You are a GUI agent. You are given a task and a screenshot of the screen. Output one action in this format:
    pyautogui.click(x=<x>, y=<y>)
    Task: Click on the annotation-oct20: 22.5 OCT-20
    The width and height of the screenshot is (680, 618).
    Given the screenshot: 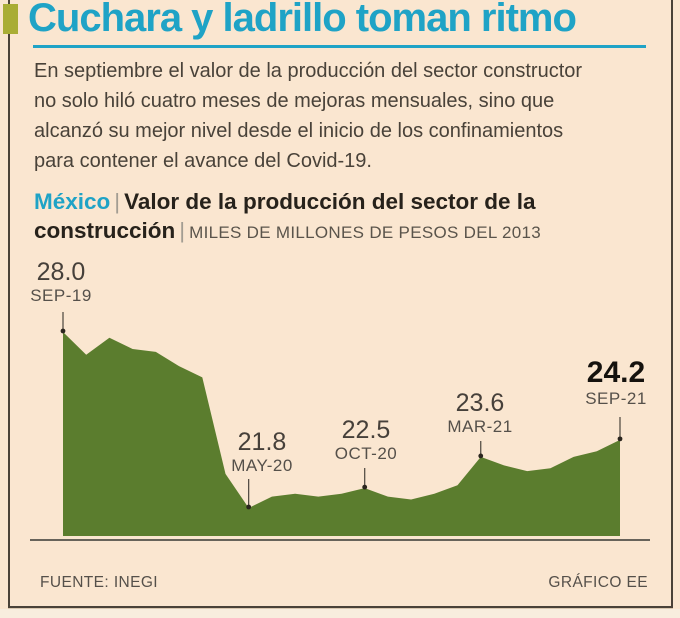 What is the action you would take?
    pyautogui.click(x=366, y=440)
    